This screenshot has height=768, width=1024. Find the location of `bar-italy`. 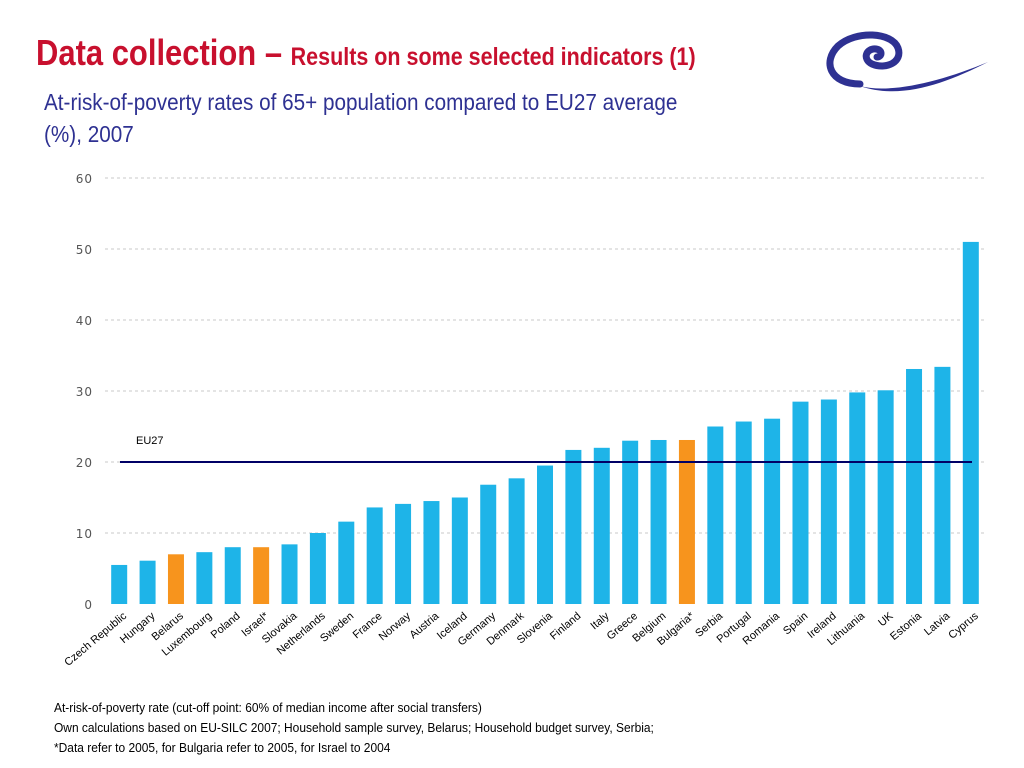

bar-italy is located at coordinates (601, 525).